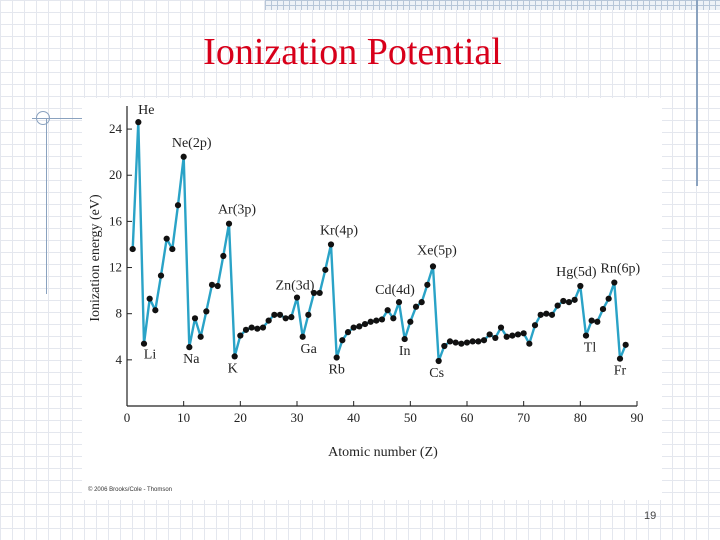  Describe the element at coordinates (46, 206) in the screenshot. I see `decorative-left-line` at that location.